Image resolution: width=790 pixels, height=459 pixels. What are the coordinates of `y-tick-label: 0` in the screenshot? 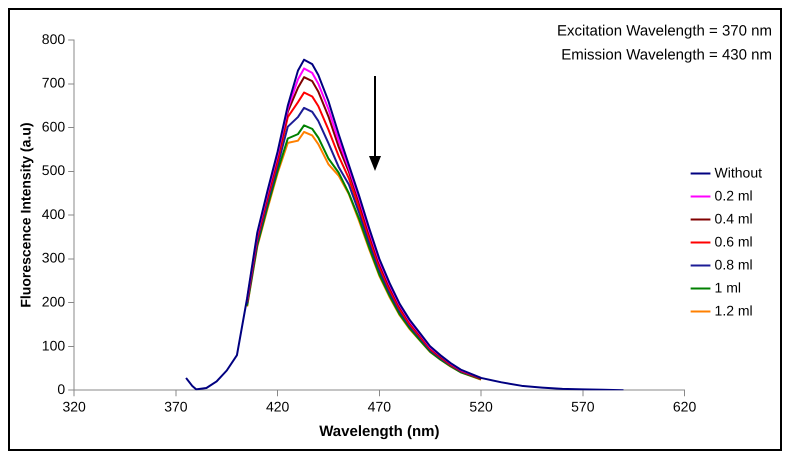 It's located at (61, 389).